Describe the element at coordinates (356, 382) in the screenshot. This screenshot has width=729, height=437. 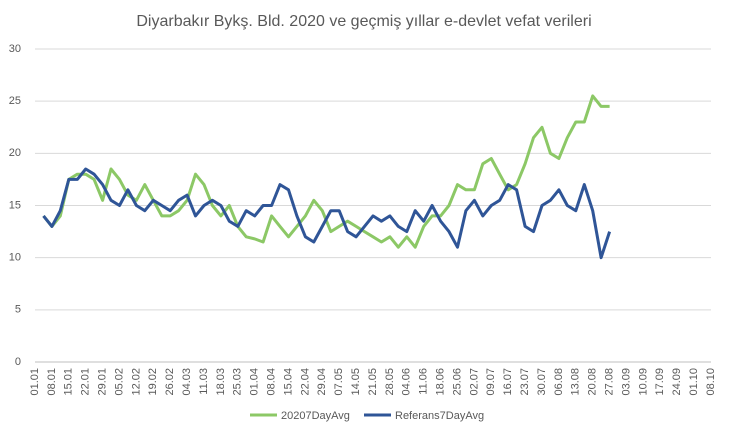
I see `x-tick-label: 14.05` at that location.